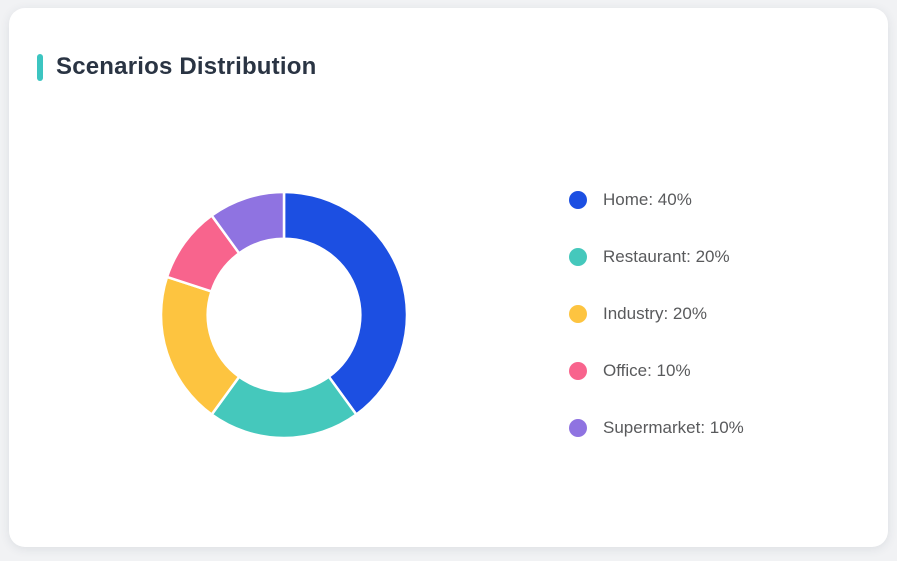 This screenshot has width=897, height=561. Describe the element at coordinates (200, 345) in the screenshot. I see `donut-slice-industry` at that location.